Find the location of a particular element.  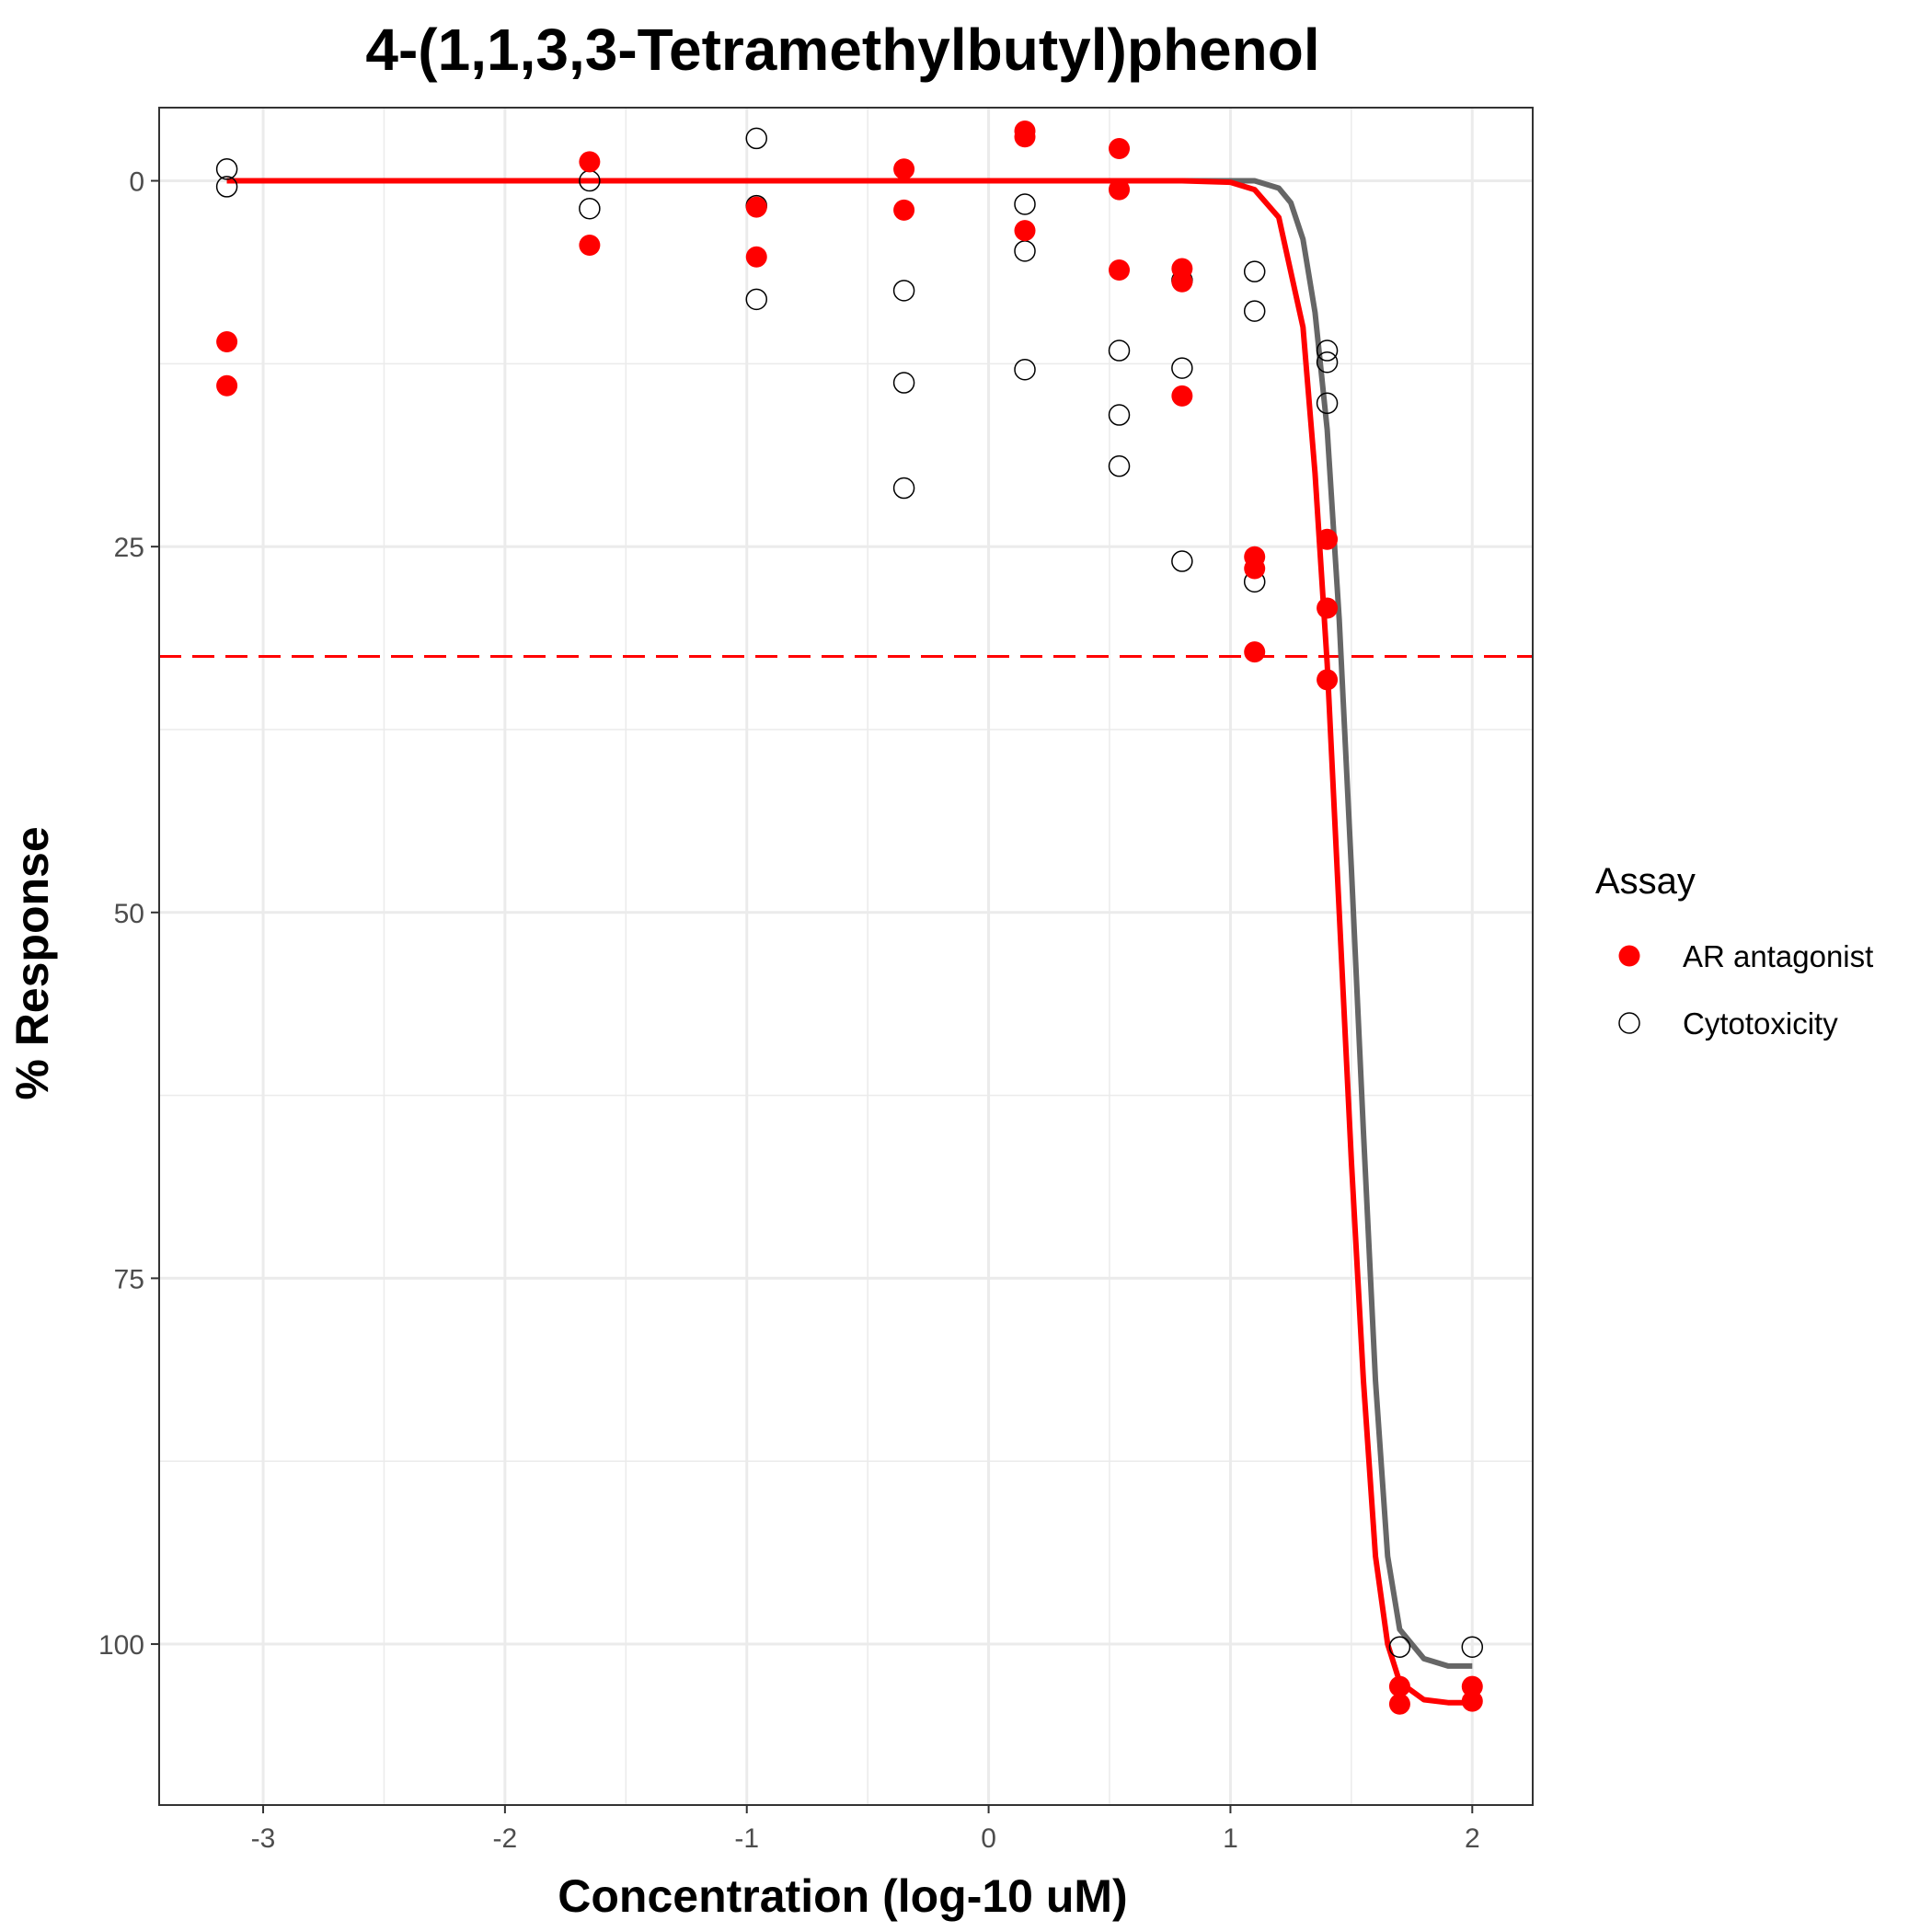

y-tick-label: 25 is located at coordinates (129, 548).